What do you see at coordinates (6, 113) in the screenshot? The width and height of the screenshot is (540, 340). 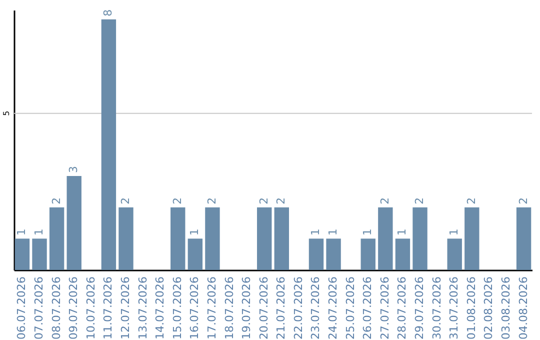 I see `ref-line-label: 5` at bounding box center [6, 113].